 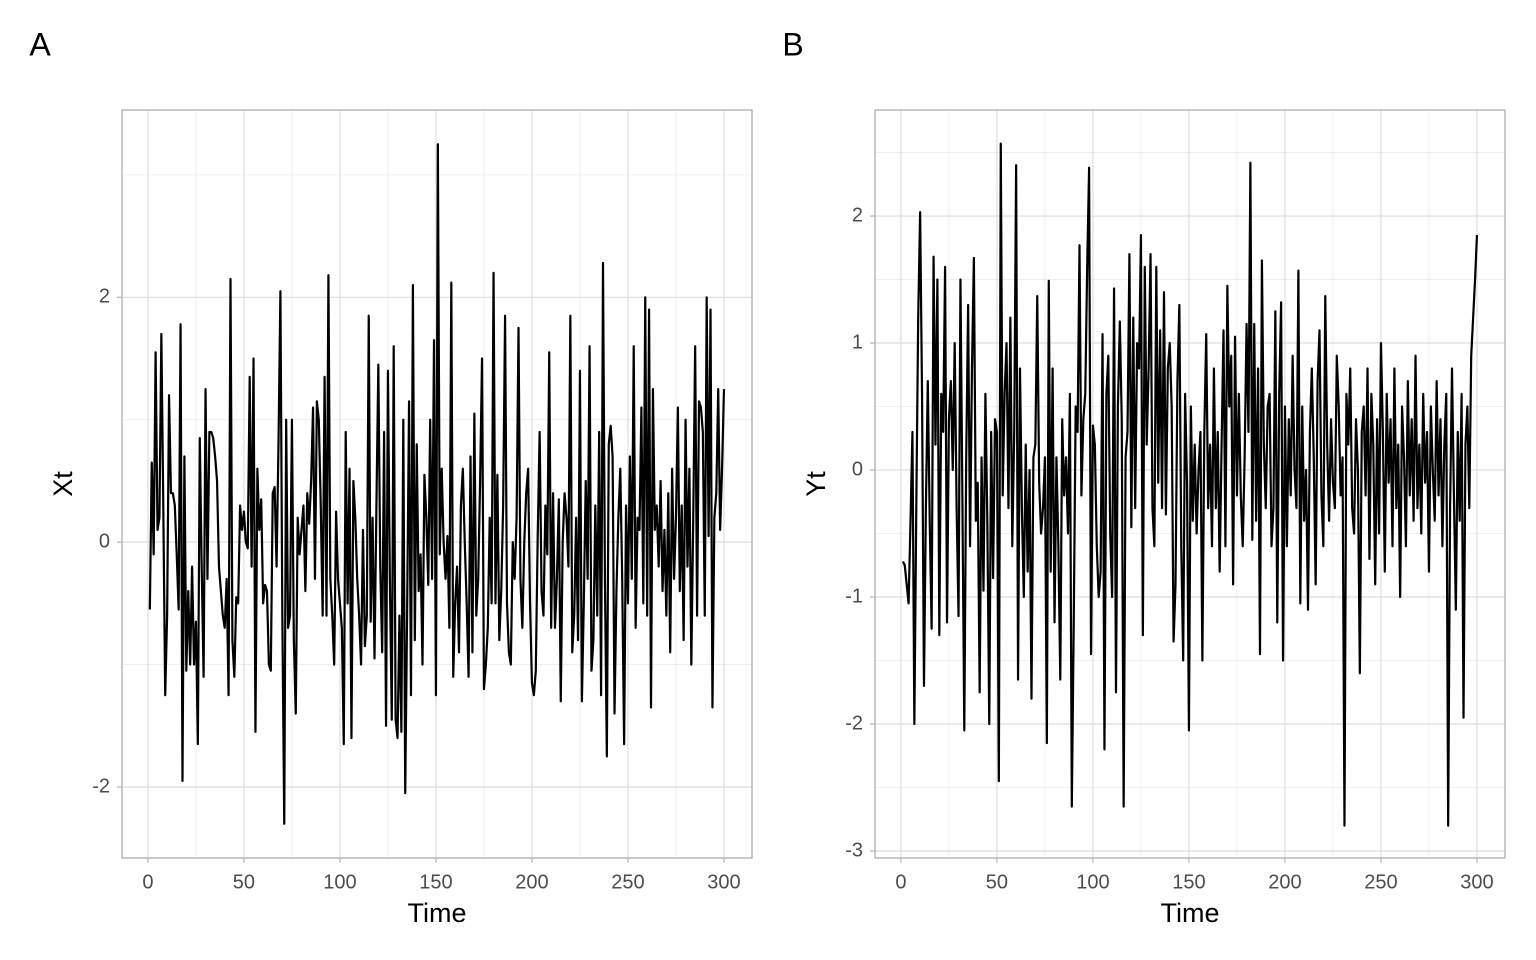 What do you see at coordinates (816, 484) in the screenshot?
I see `y-axis-title: Yt` at bounding box center [816, 484].